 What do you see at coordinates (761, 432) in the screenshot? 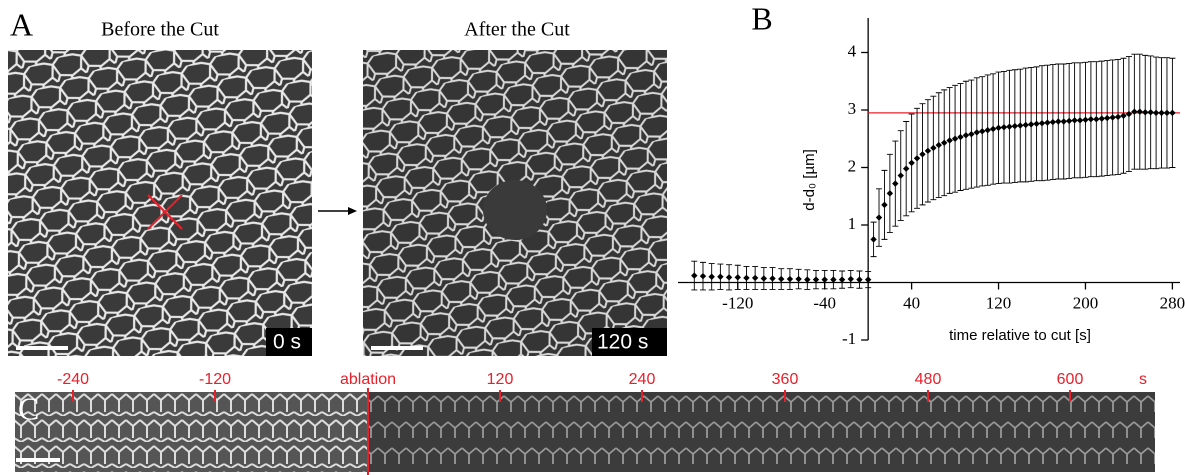
I see `kymograph-after` at bounding box center [761, 432].